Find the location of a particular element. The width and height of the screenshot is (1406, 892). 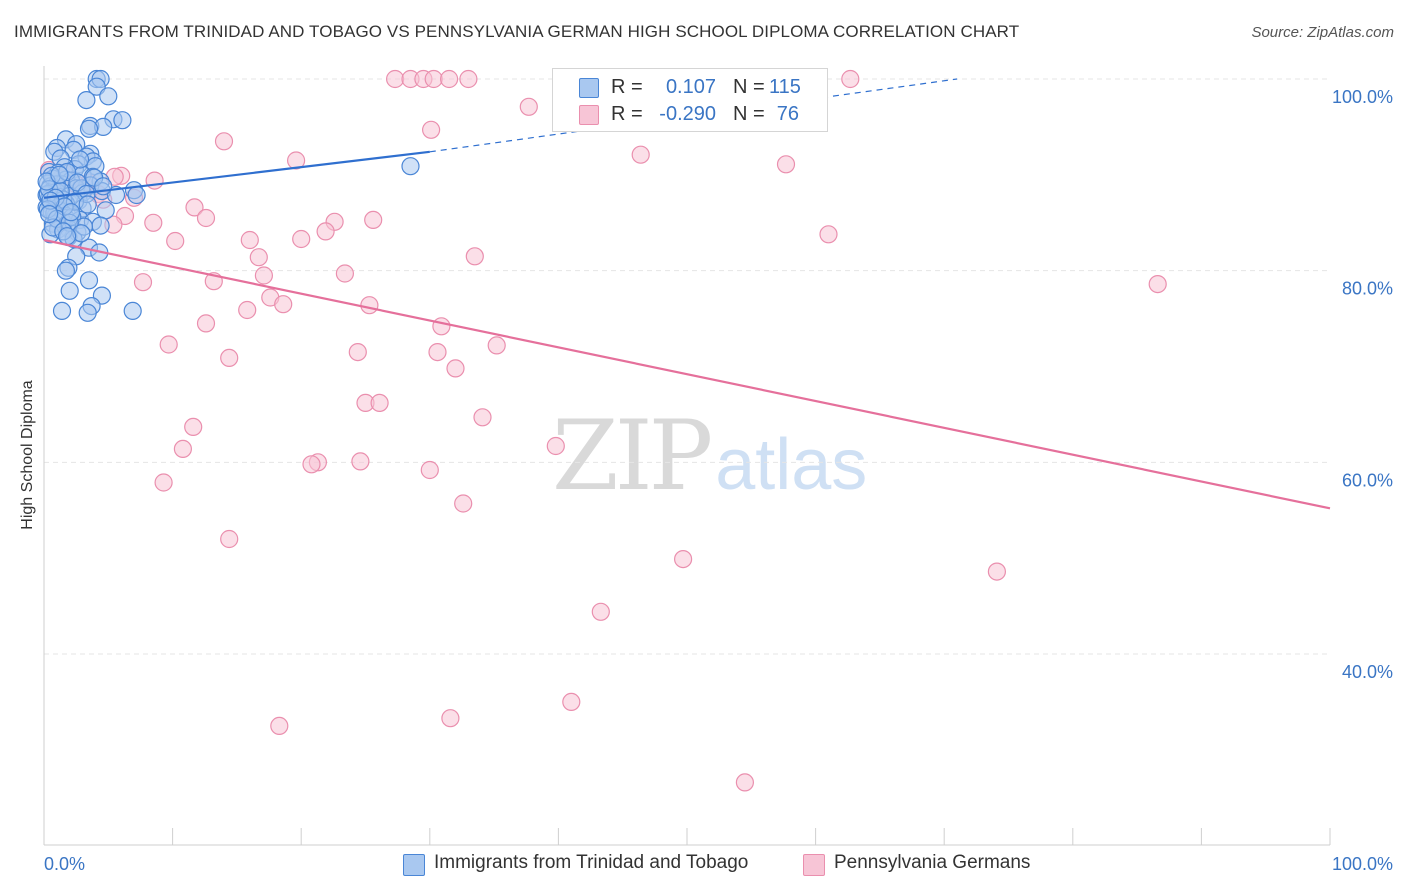

series-immigrants-trinidad-tobago is located at coordinates (228, 195).